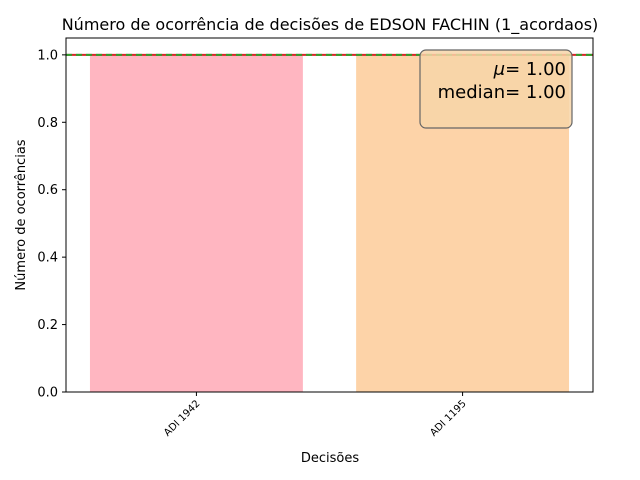  Describe the element at coordinates (448, 418) in the screenshot. I see `x-tick-label: ADI 1195` at that location.